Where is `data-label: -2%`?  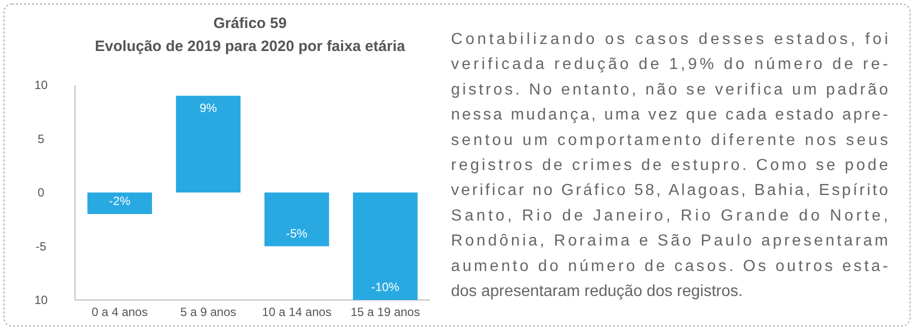
data-label: -2% is located at coordinates (120, 201).